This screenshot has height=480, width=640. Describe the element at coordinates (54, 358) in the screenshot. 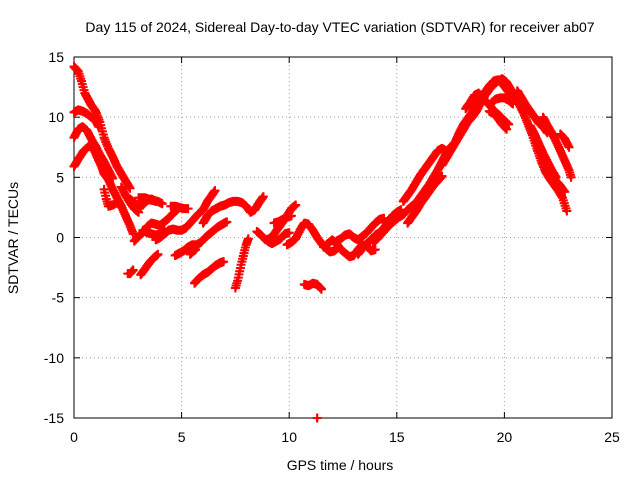

I see `y-tick-label: -10` at that location.